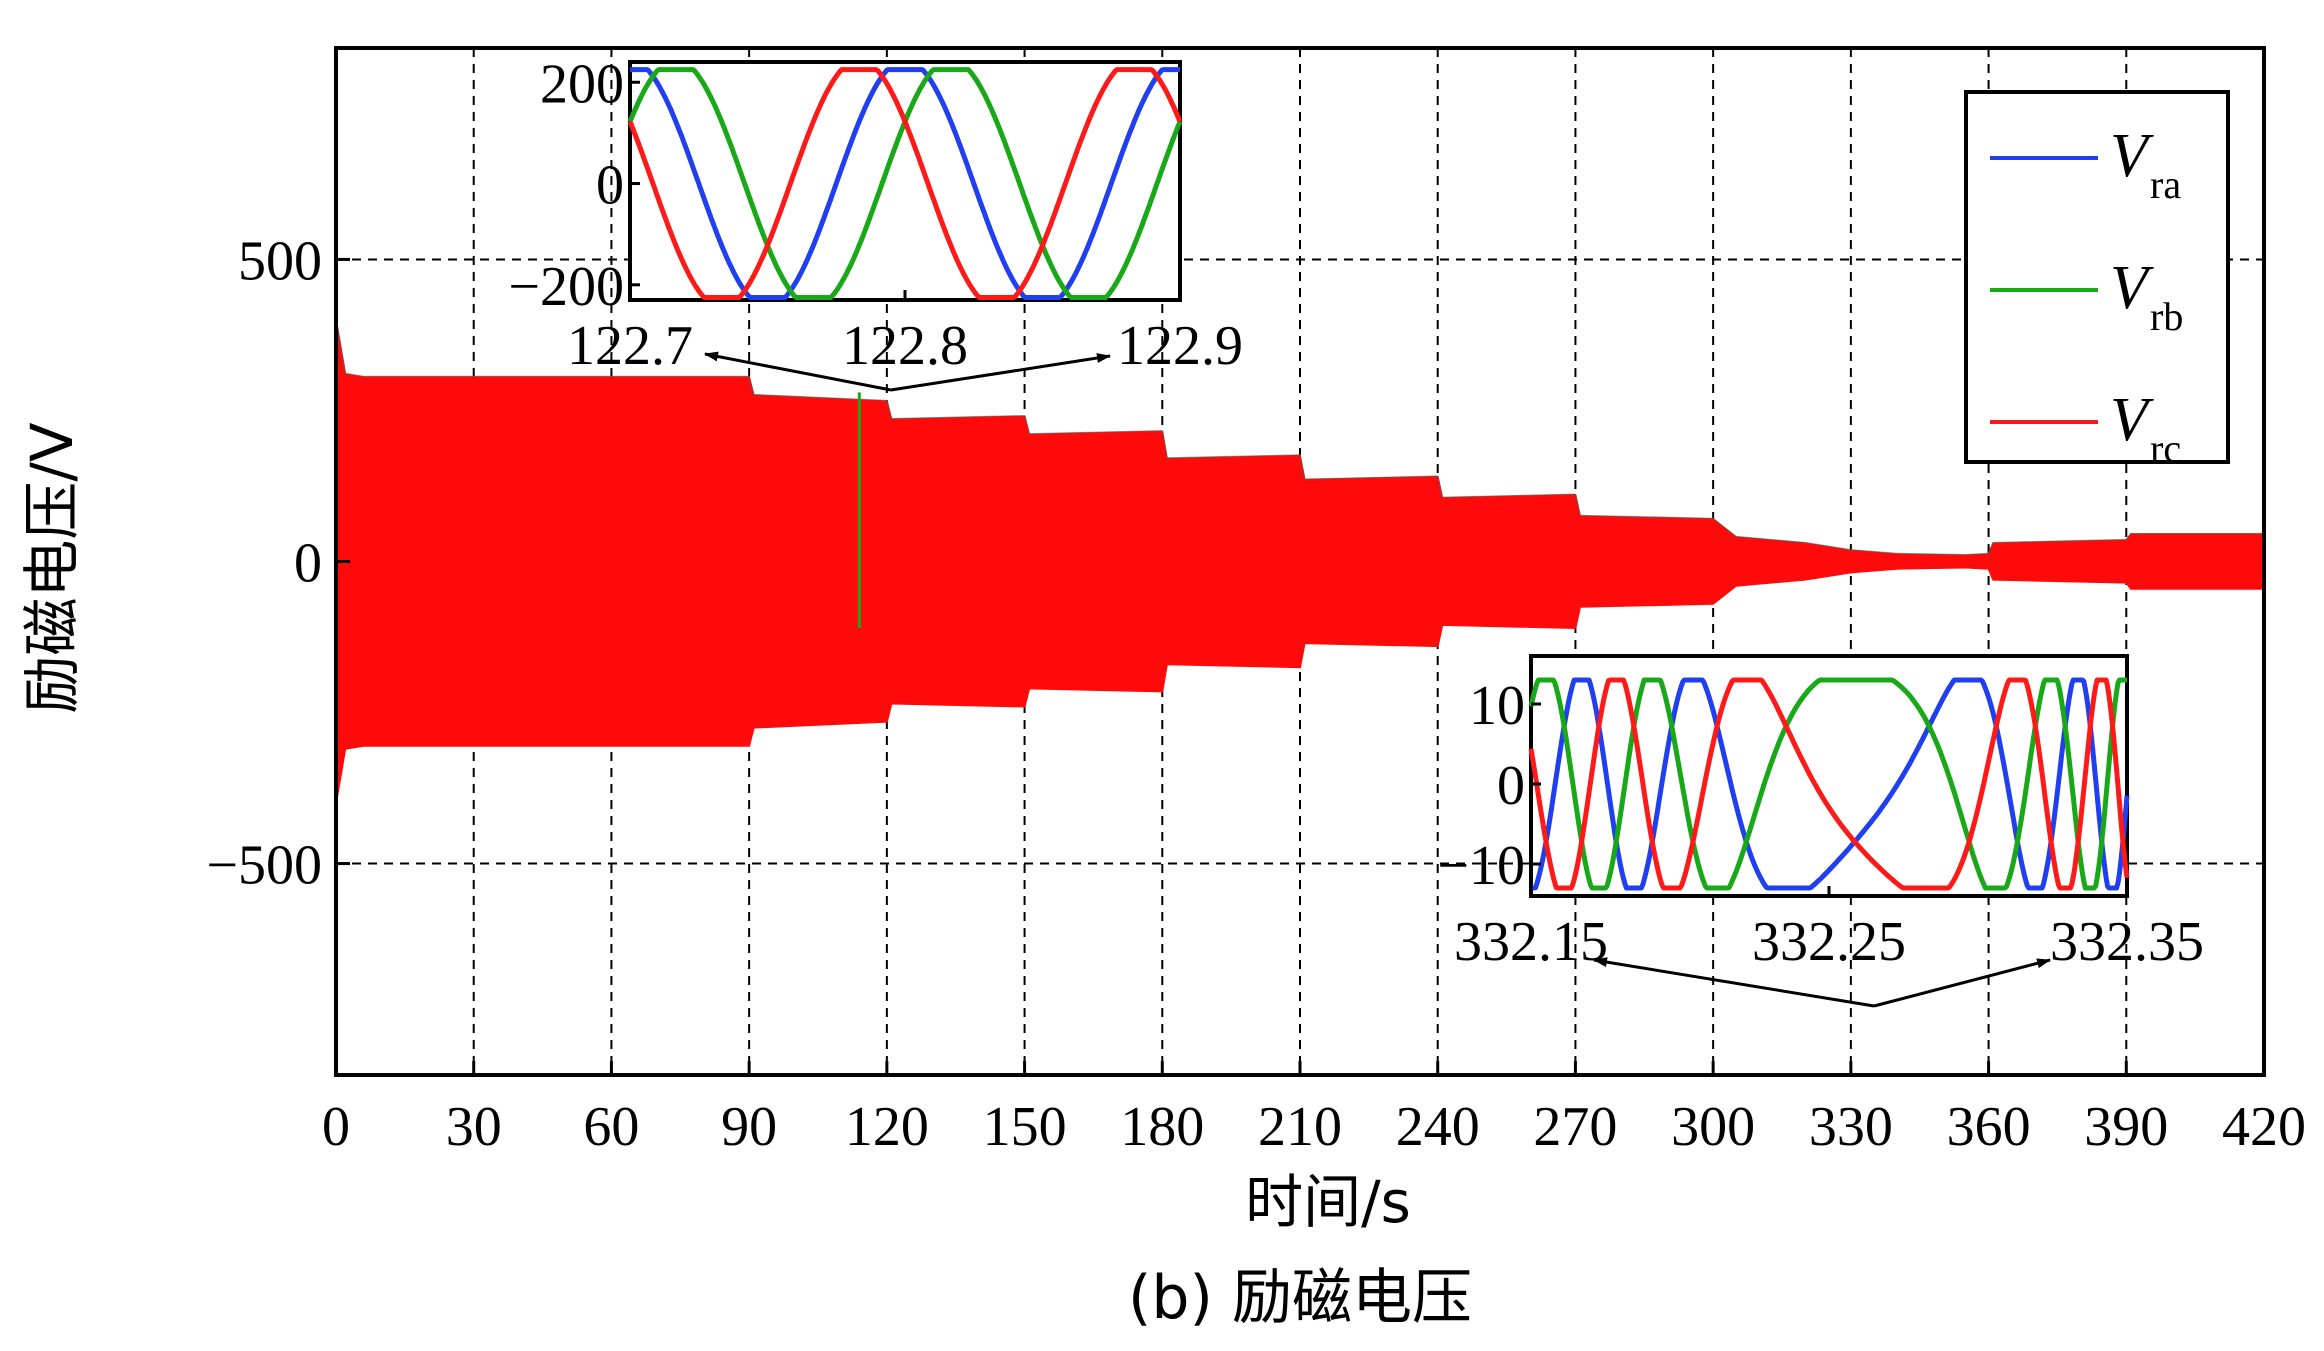 The width and height of the screenshot is (2324, 1351). Describe the element at coordinates (2126, 1127) in the screenshot. I see `x-tick-label: 390` at that location.